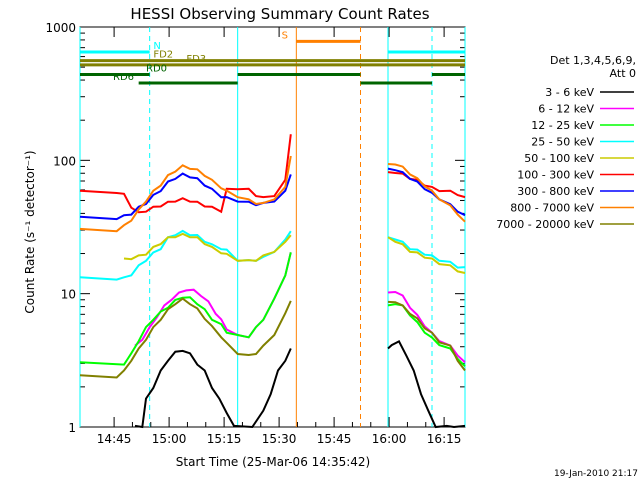  Describe the element at coordinates (562, 142) in the screenshot. I see `legend-entry: 25 - 50 keV` at that location.